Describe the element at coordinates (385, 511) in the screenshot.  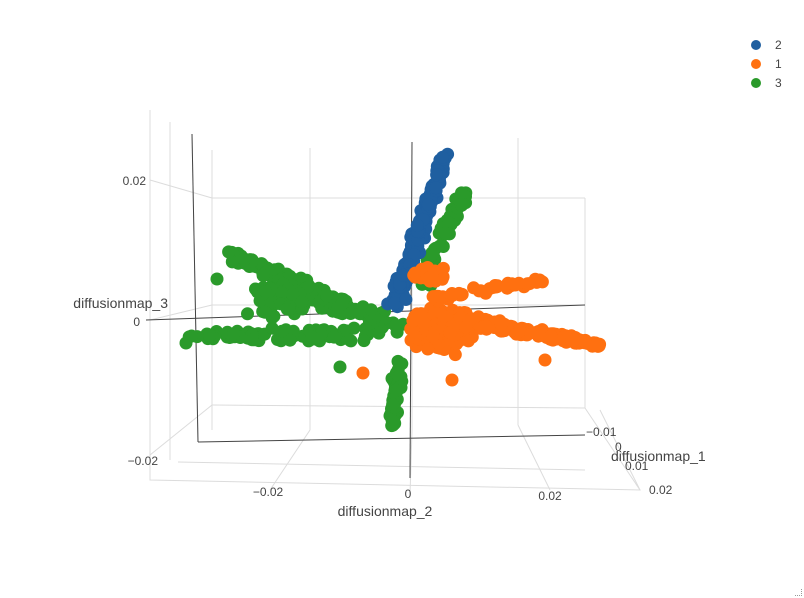
I see `y-axis-title: diffusionmap_2` at that location.